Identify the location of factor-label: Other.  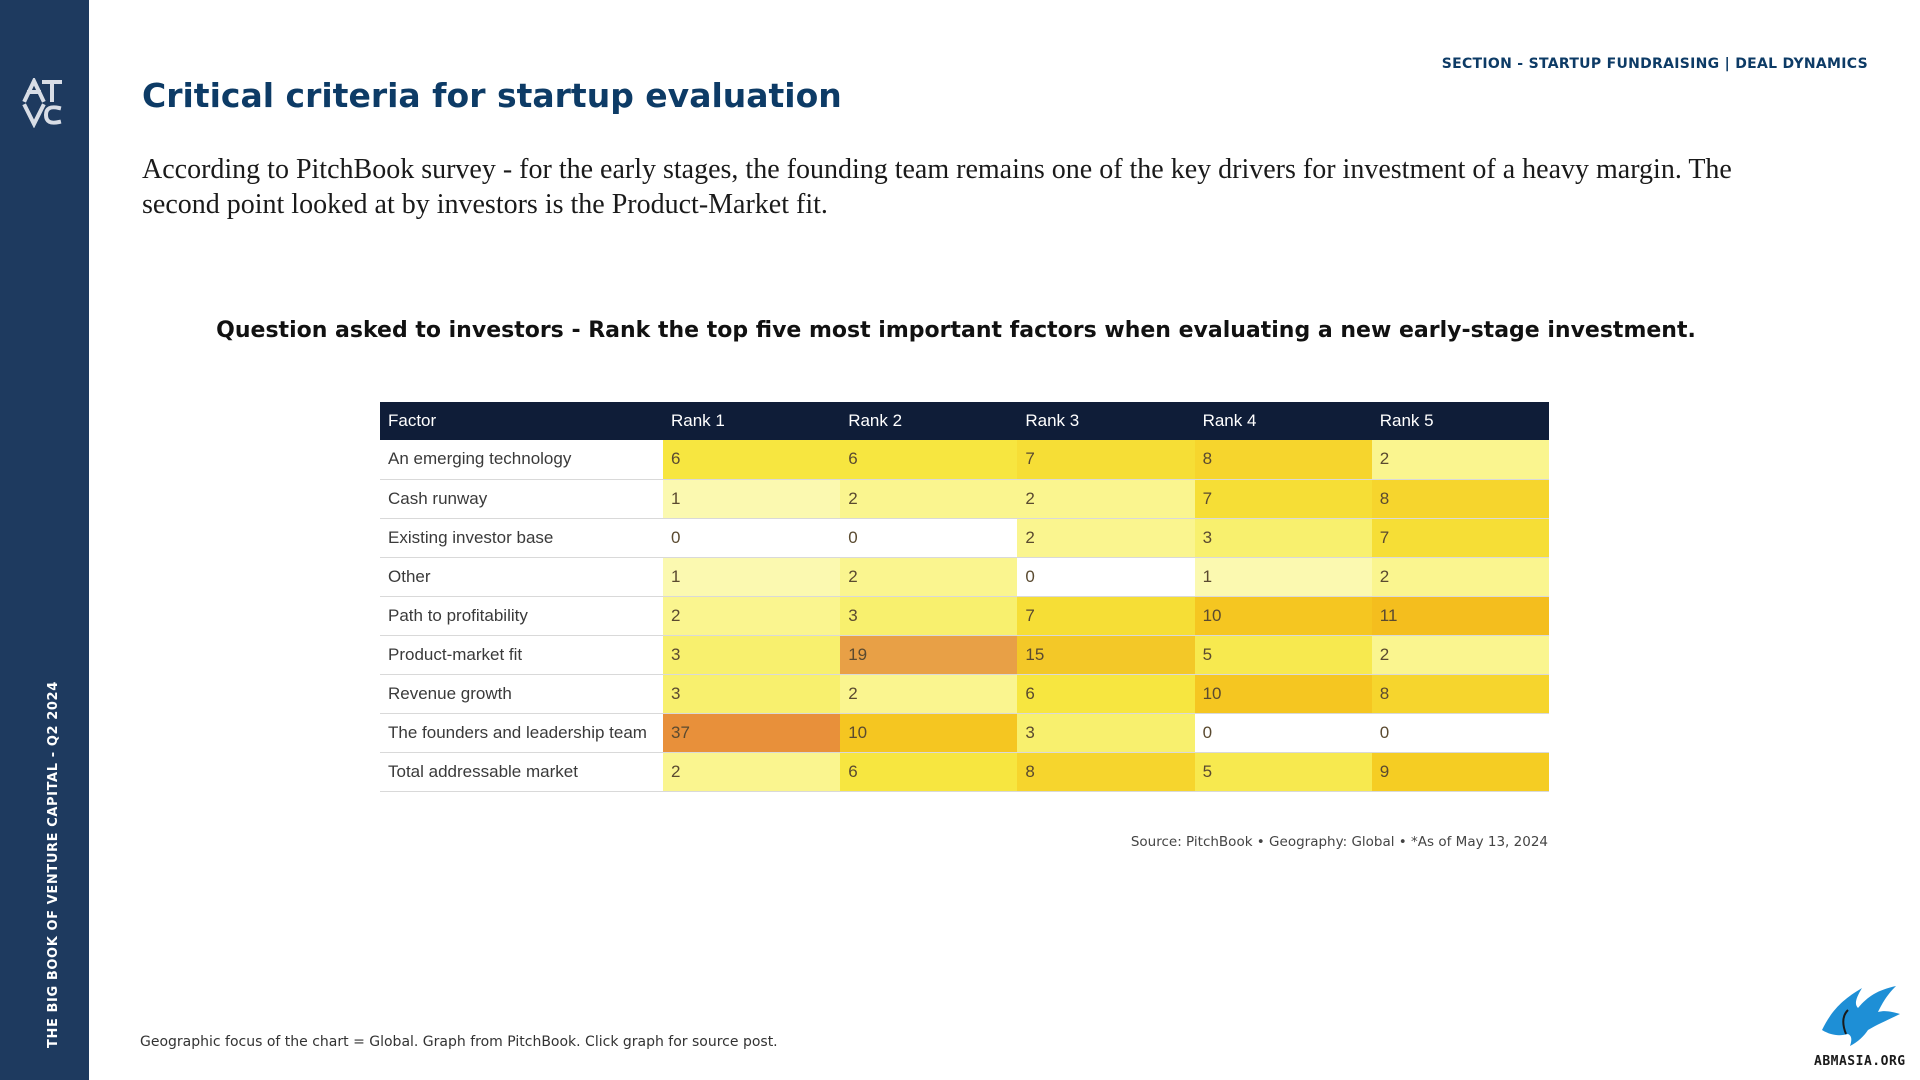
(521, 577).